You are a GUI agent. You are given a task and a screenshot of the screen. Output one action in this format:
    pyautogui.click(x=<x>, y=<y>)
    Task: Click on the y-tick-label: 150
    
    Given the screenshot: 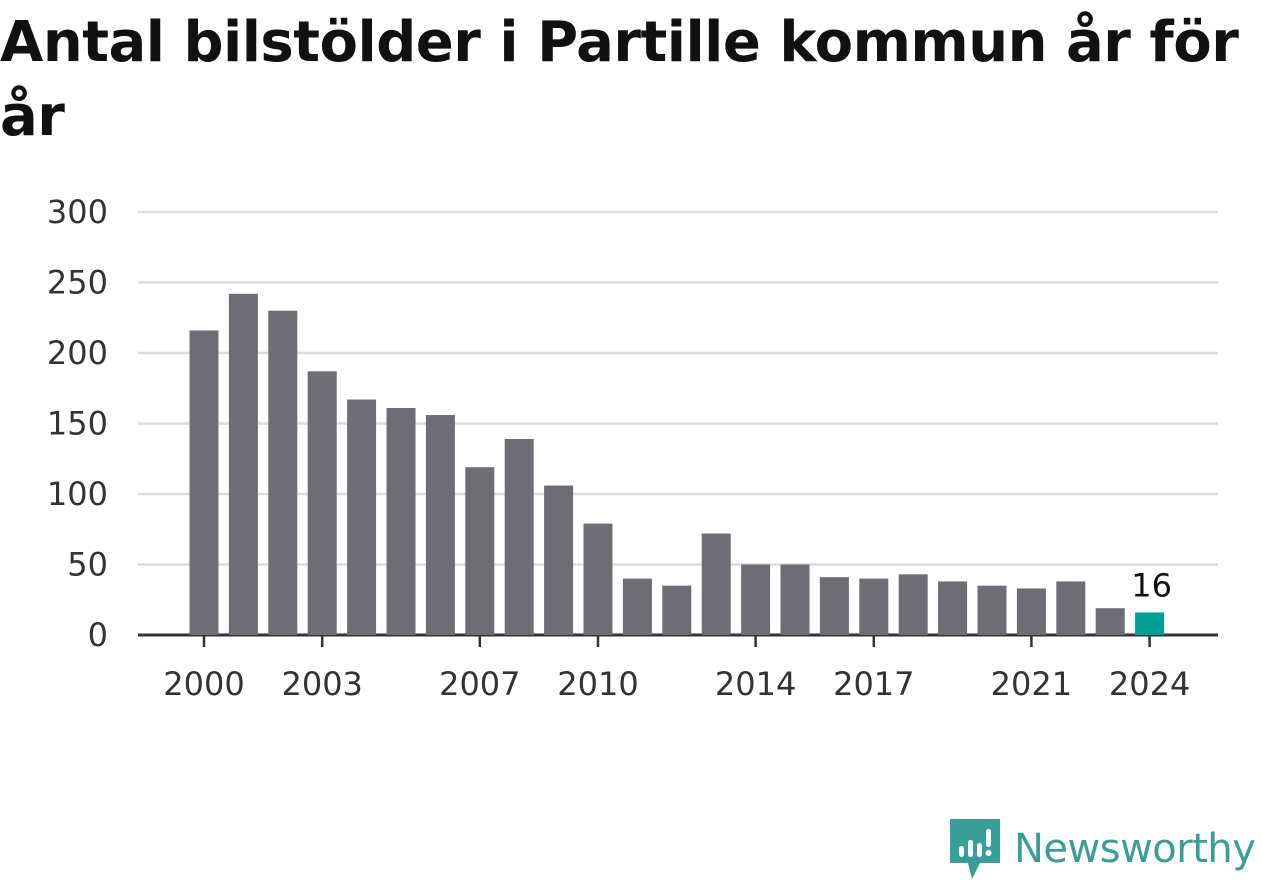 What is the action you would take?
    pyautogui.click(x=77, y=424)
    